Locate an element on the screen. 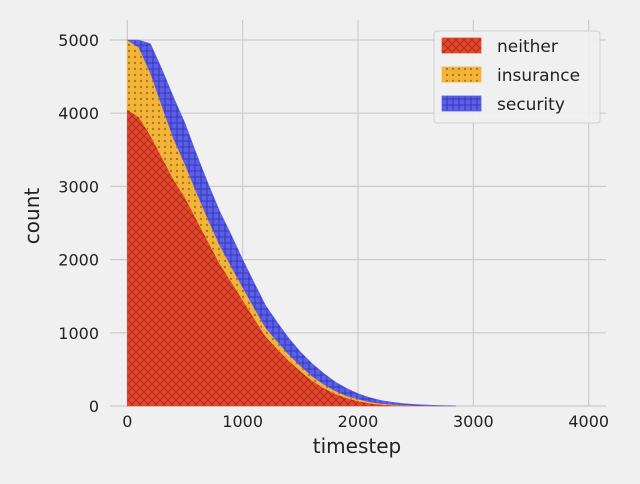 Image resolution: width=640 pixels, height=484 pixels. y-tick-label: 3000 is located at coordinates (78, 186).